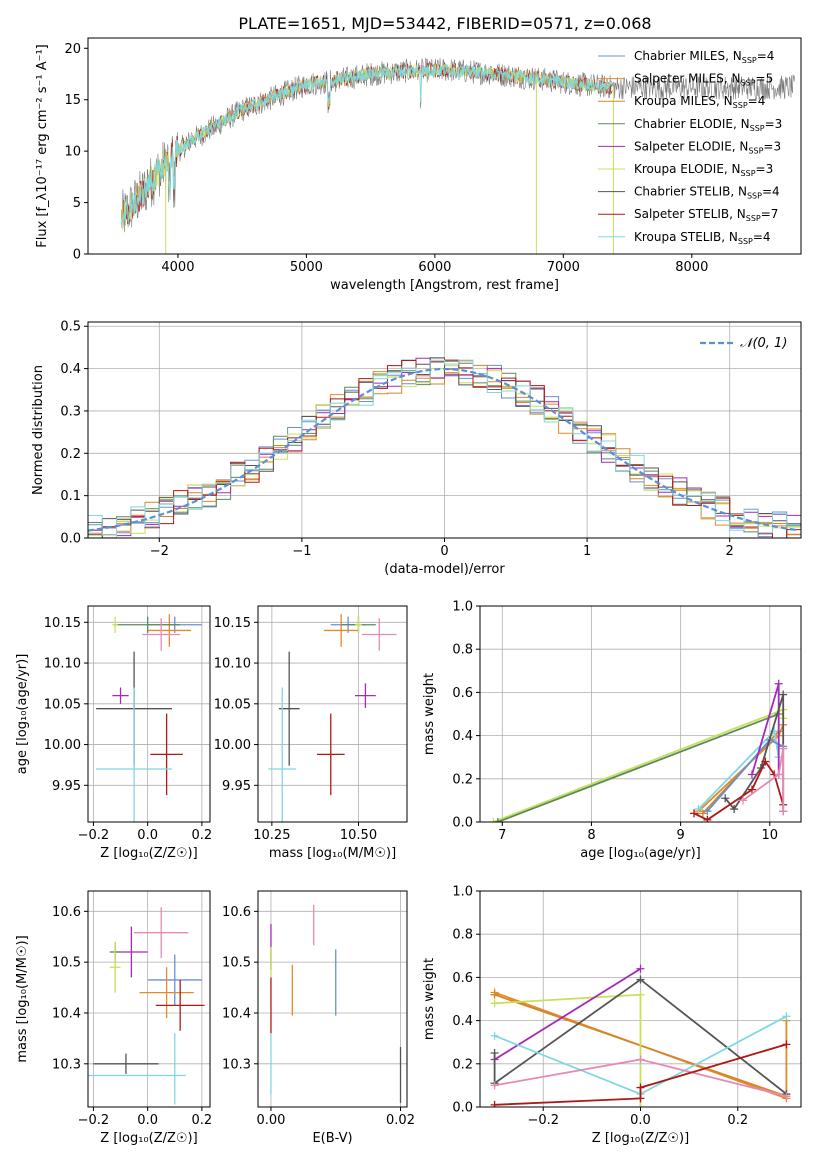 The height and width of the screenshot is (1170, 819). I want to click on x-tick-label: 0.2, so click(202, 1120).